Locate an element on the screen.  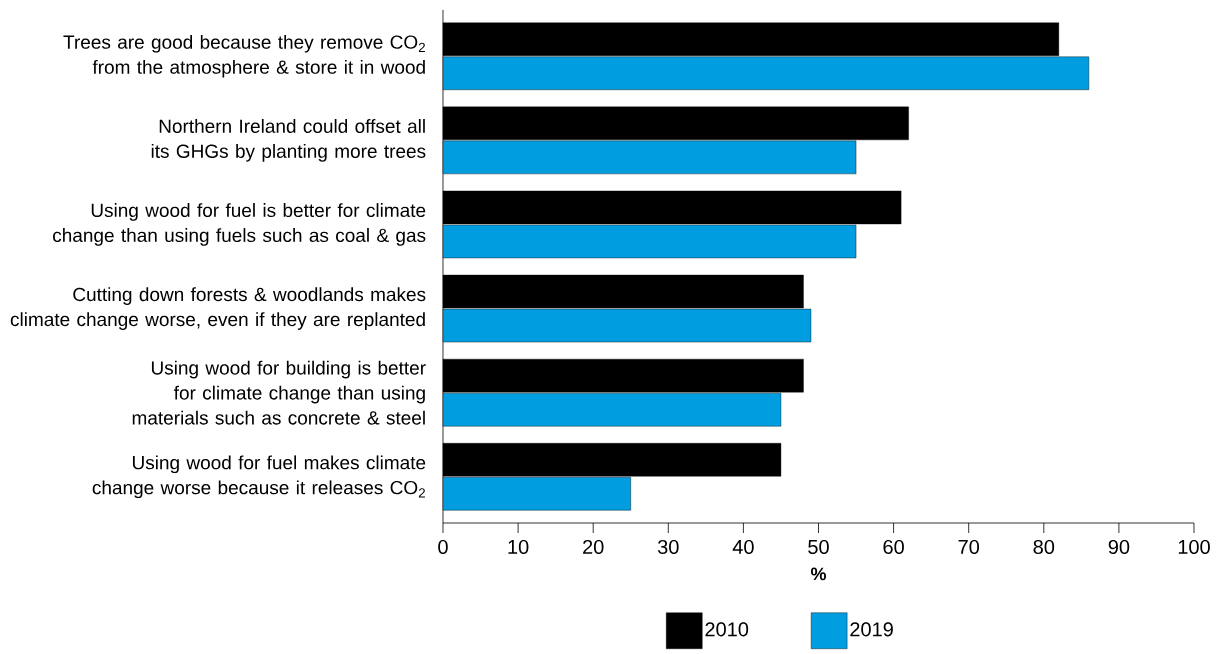
y-tick-label: Trees are good because they remove CO$_{2}$ from the atmosphere & store it in wood is located at coordinates (244, 56).